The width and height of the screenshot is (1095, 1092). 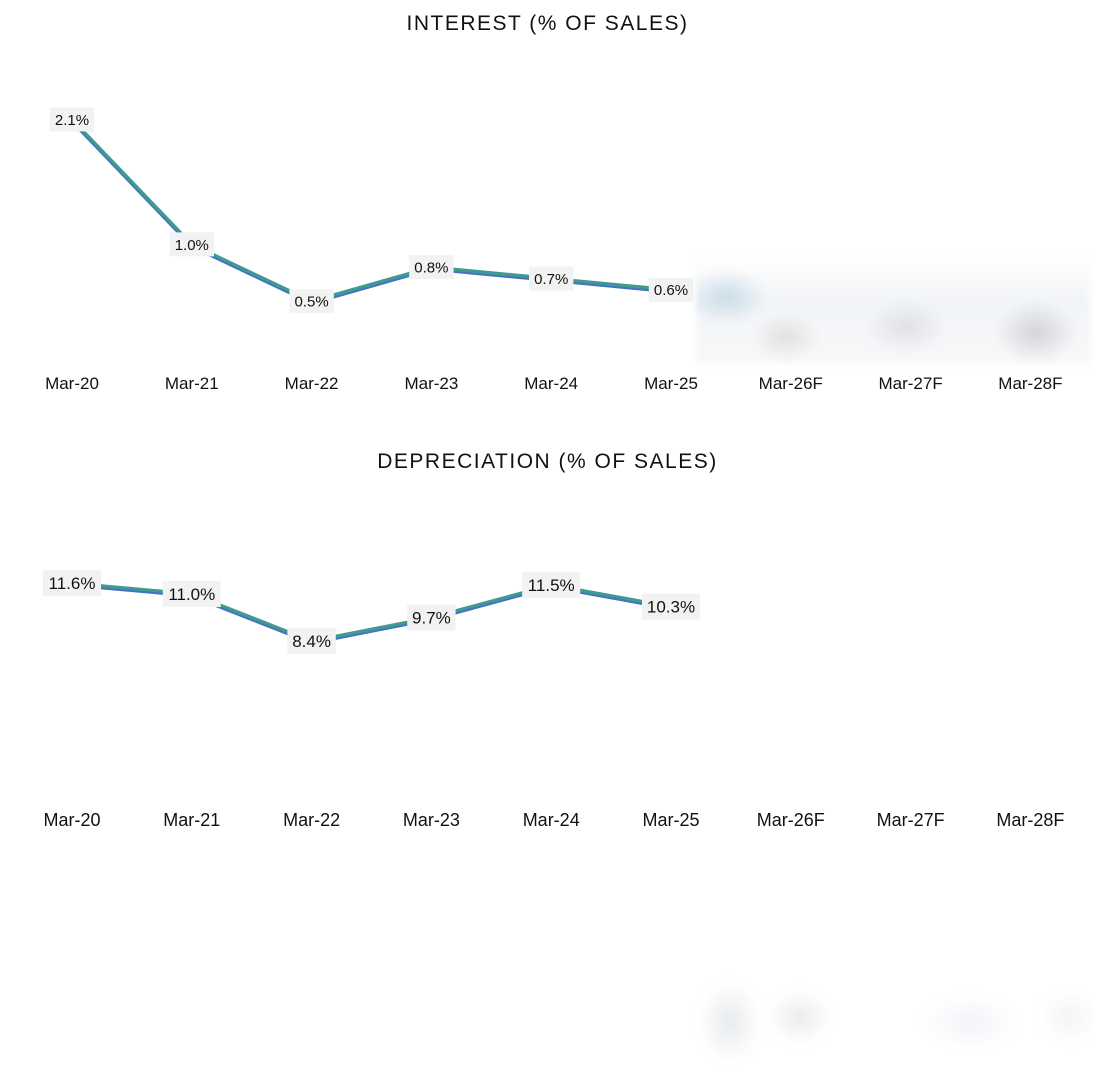 I want to click on data-label: 2.1%, so click(x=72, y=119).